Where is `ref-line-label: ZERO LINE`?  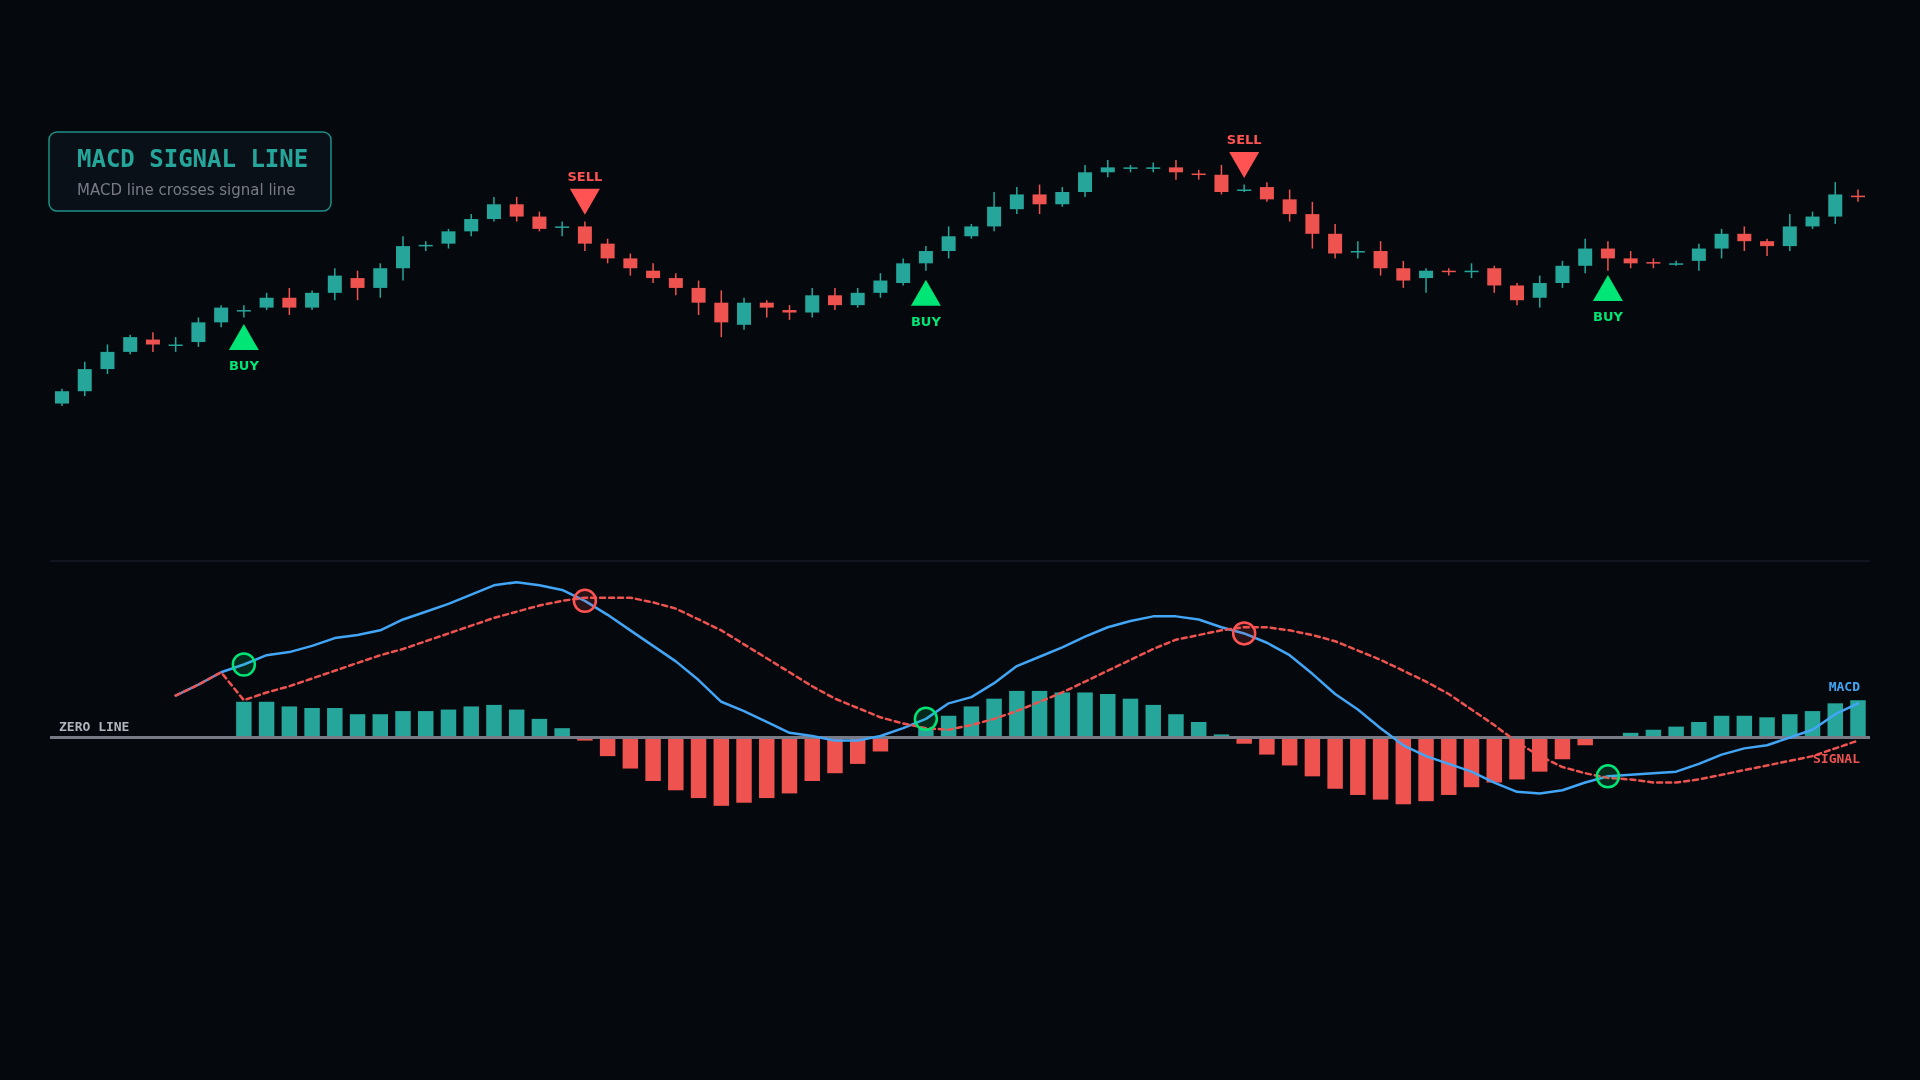
ref-line-label: ZERO LINE is located at coordinates (94, 726).